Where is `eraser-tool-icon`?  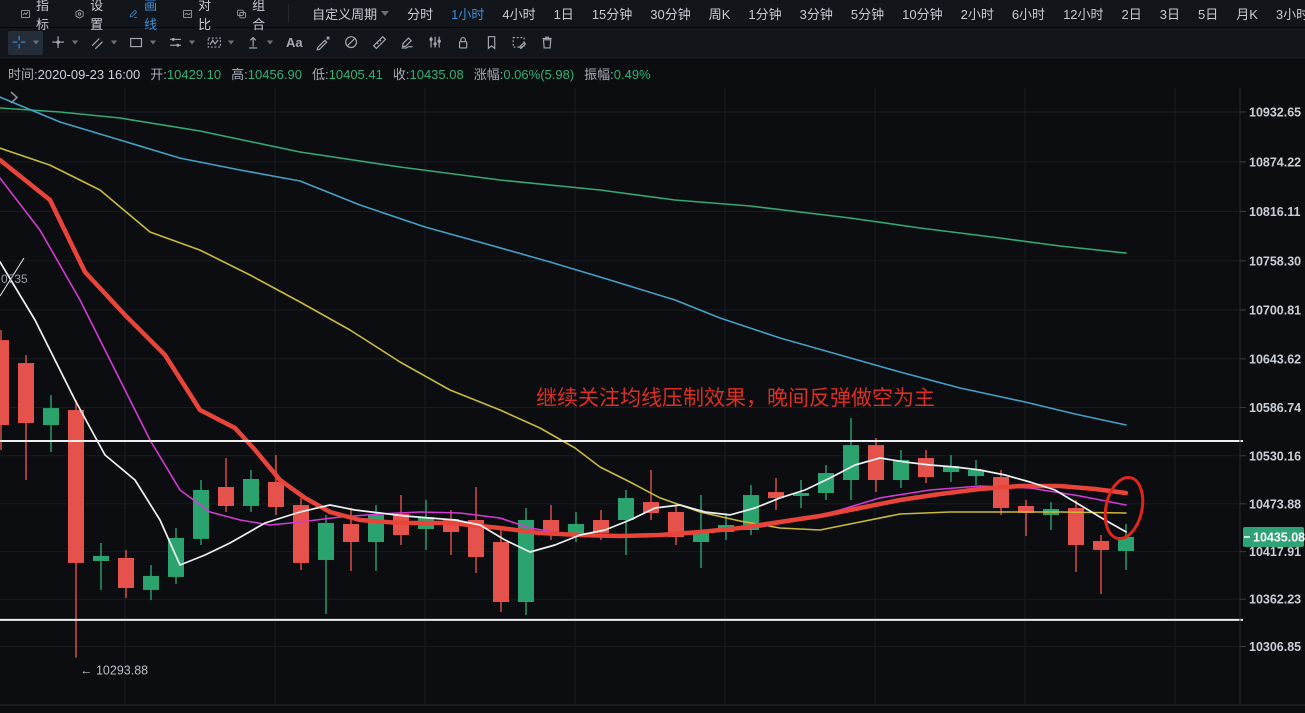 eraser-tool-icon is located at coordinates (350, 41).